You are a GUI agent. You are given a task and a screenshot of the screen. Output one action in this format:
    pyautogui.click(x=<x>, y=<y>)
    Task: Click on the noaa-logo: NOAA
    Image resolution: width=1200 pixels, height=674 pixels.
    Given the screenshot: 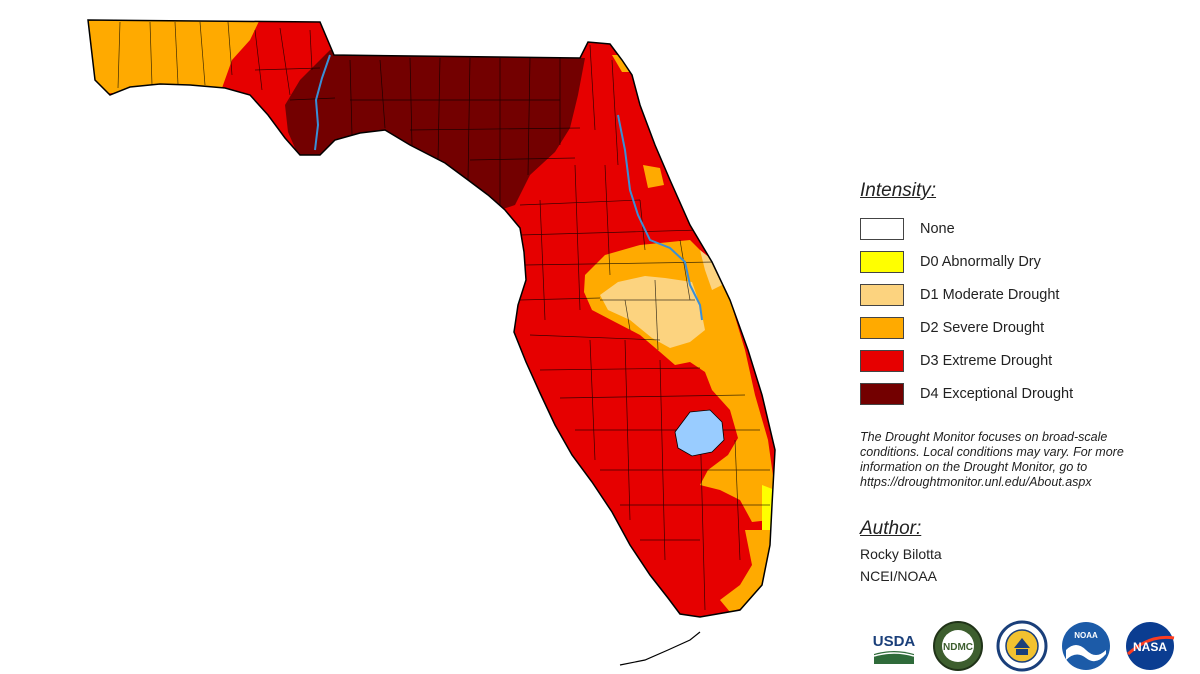 What is the action you would take?
    pyautogui.click(x=1086, y=646)
    